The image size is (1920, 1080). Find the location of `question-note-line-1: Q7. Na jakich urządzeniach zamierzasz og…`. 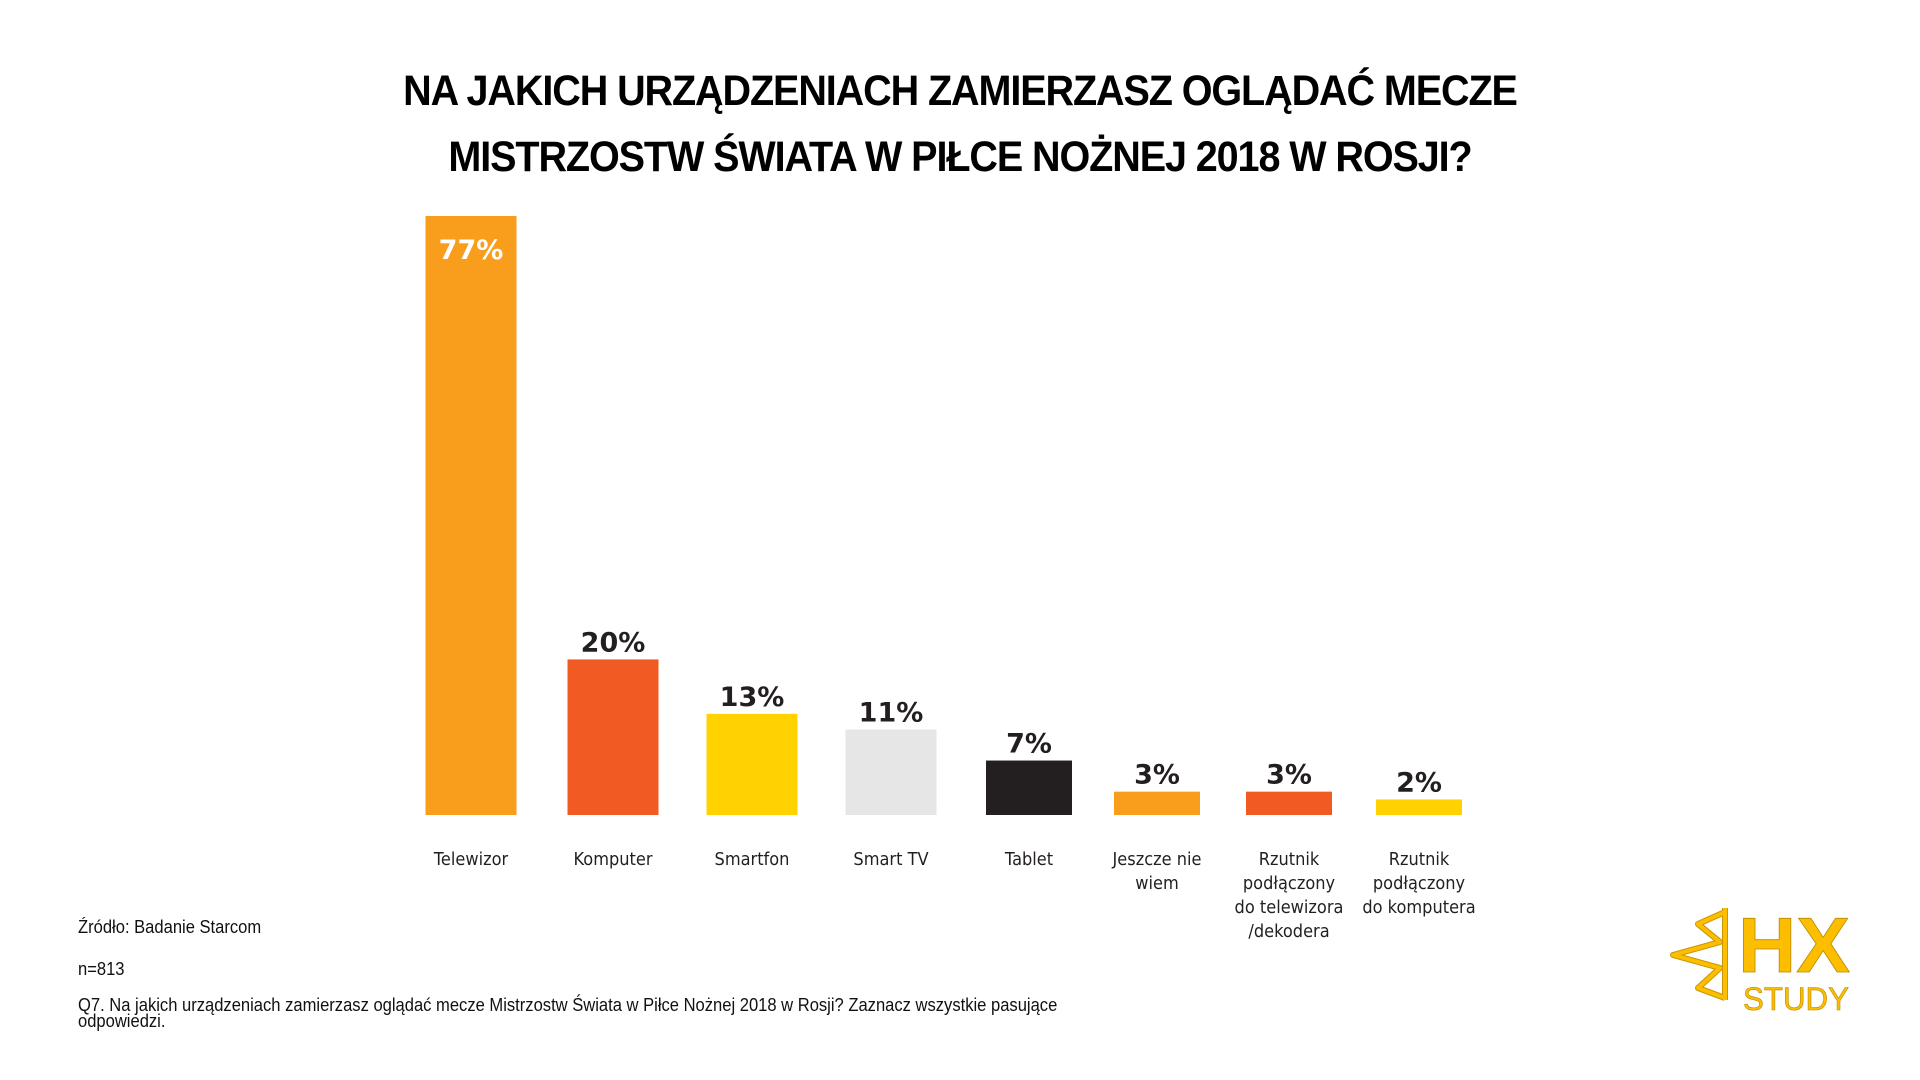

question-note-line-1: Q7. Na jakich urządzeniach zamierzasz og… is located at coordinates (568, 1005).